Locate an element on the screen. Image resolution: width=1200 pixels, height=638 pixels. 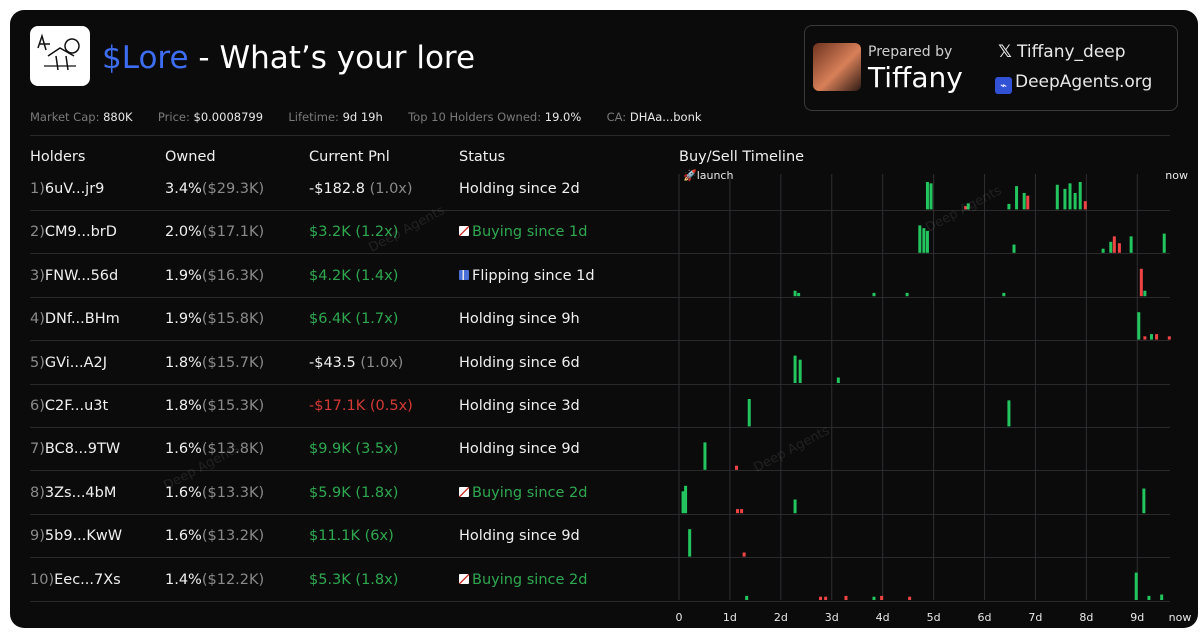
owned-cell: 1.4%($12.2K) is located at coordinates (214, 580).